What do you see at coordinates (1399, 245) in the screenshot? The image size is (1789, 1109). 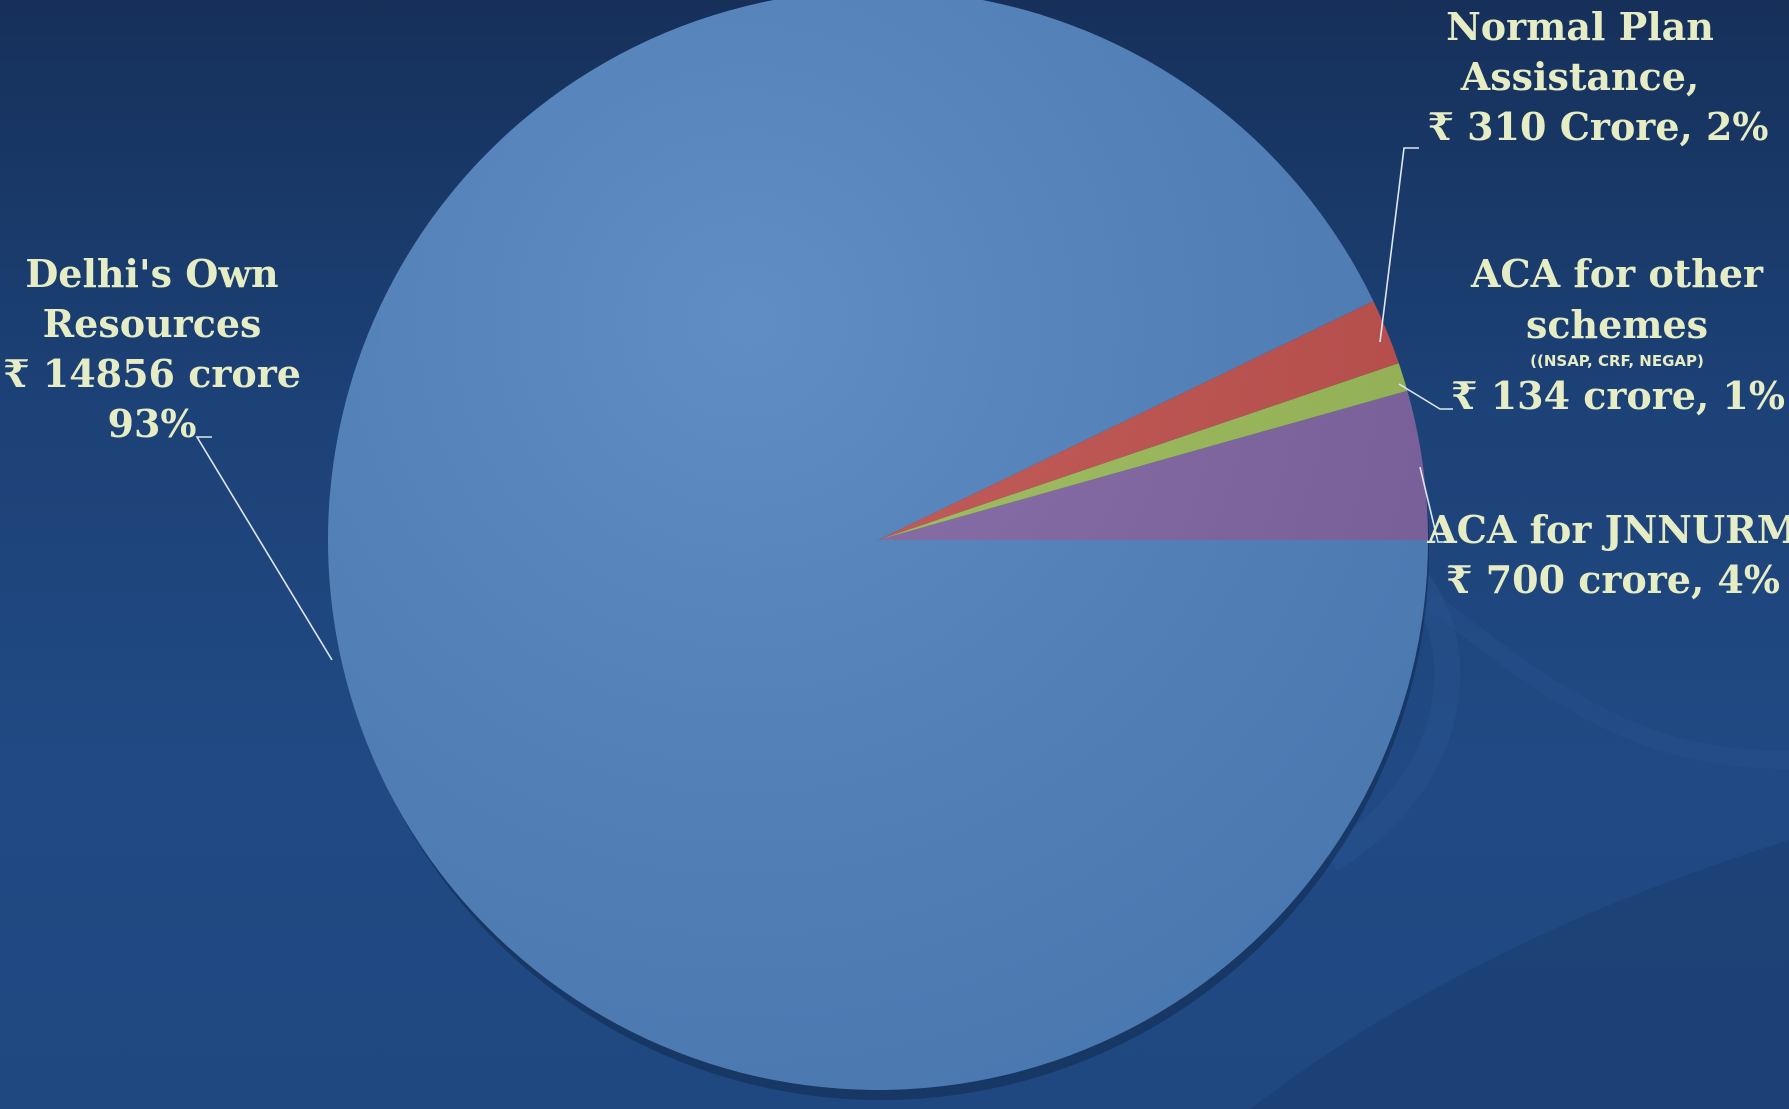 I see `leader-line-normal-plan` at bounding box center [1399, 245].